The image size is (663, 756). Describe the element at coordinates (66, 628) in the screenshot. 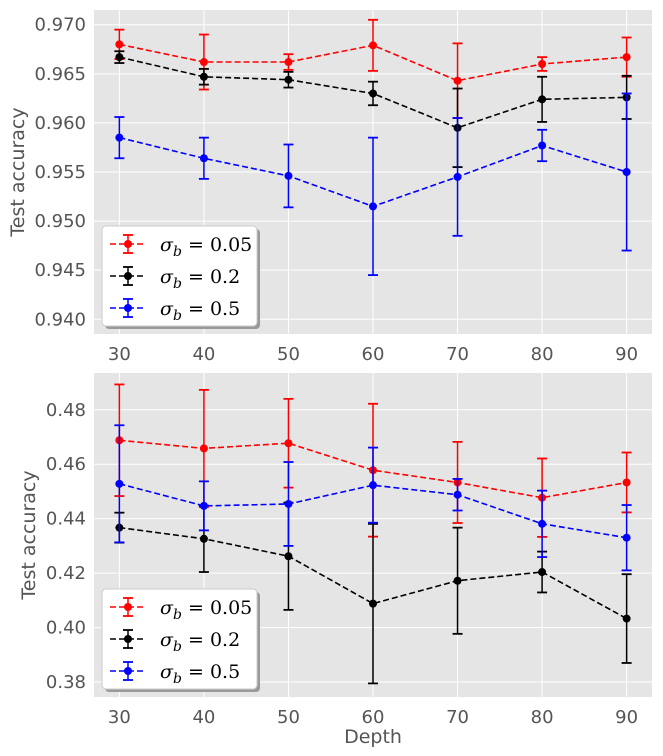

I see `y-tick-label: 0.40` at that location.